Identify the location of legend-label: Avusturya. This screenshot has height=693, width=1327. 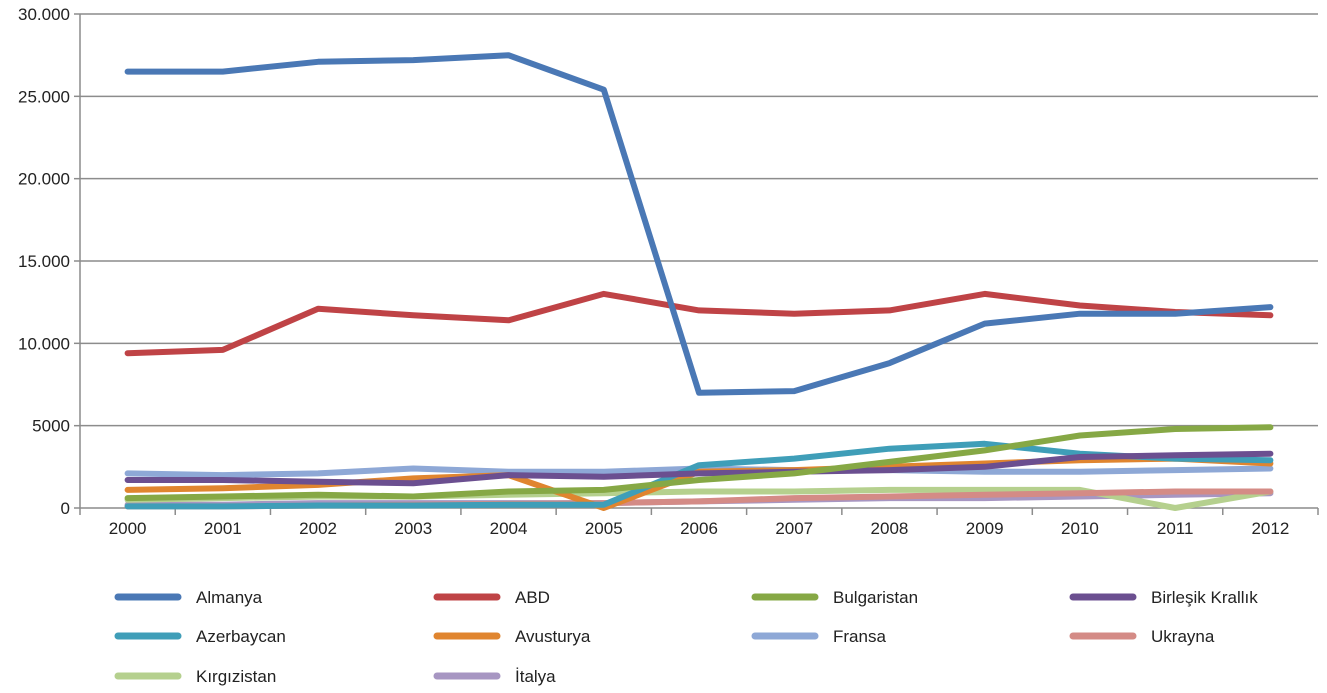
(553, 636).